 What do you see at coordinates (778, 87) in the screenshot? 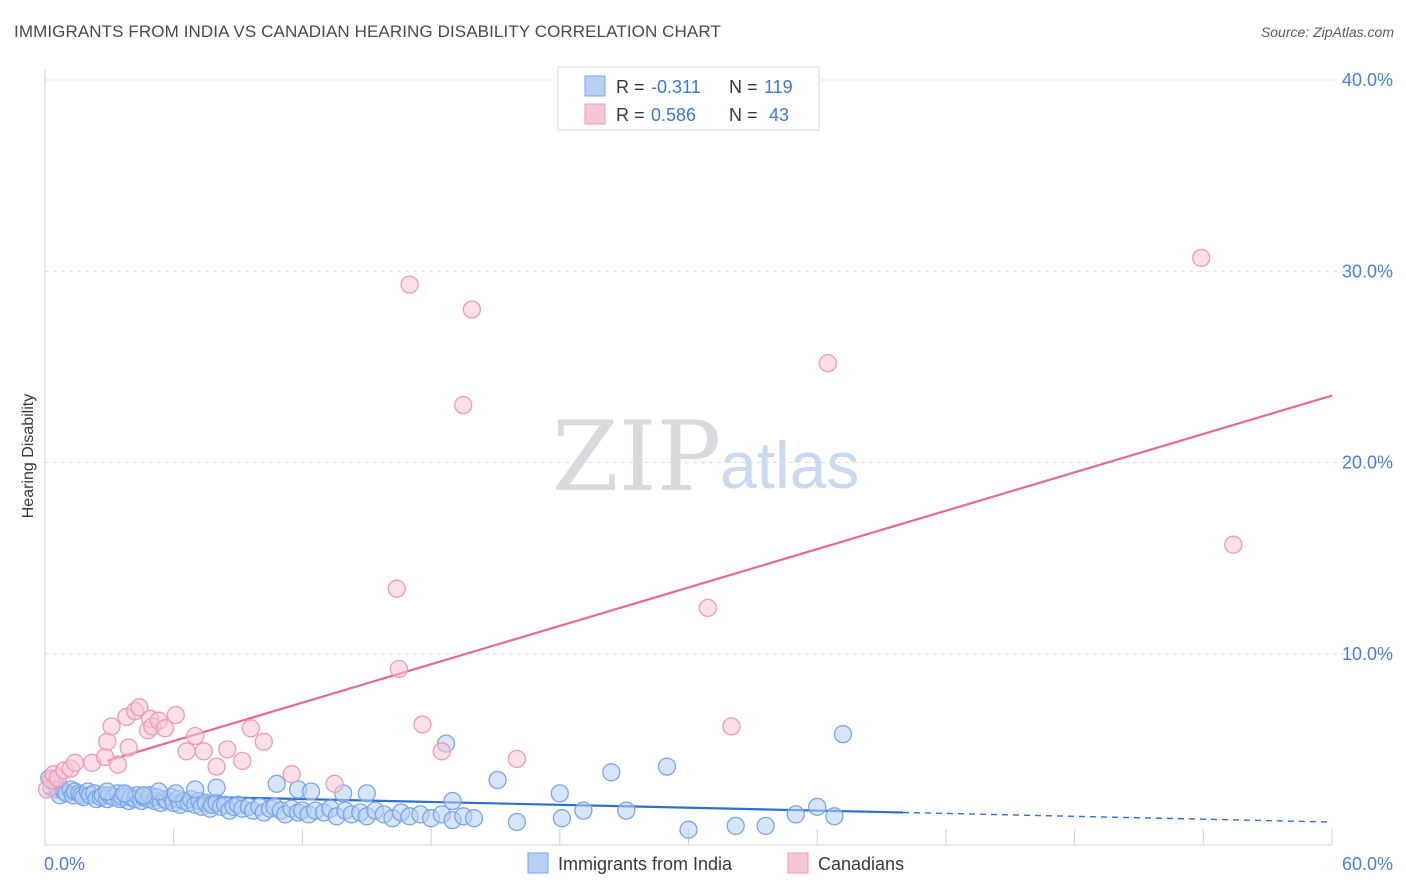
I see `legend-n-value-1: 119` at bounding box center [778, 87].